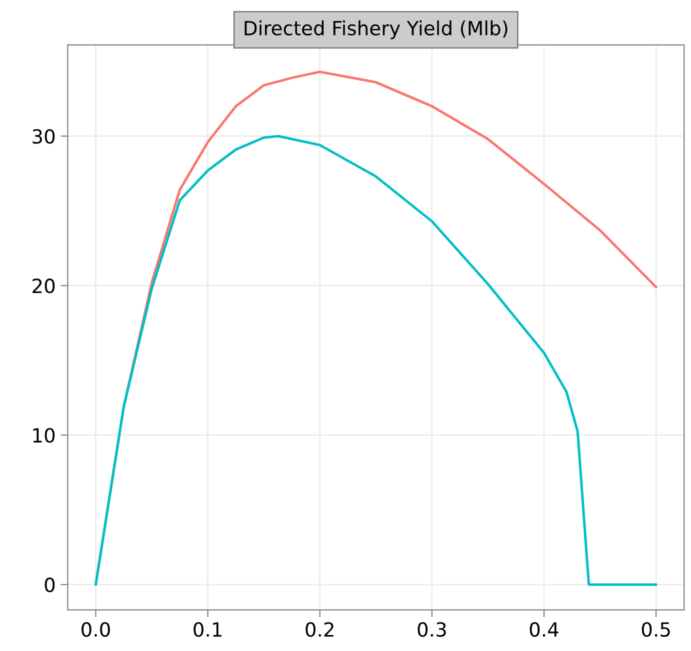 This screenshot has width=691, height=651. Describe the element at coordinates (43, 286) in the screenshot. I see `y-tick-label: 20` at that location.